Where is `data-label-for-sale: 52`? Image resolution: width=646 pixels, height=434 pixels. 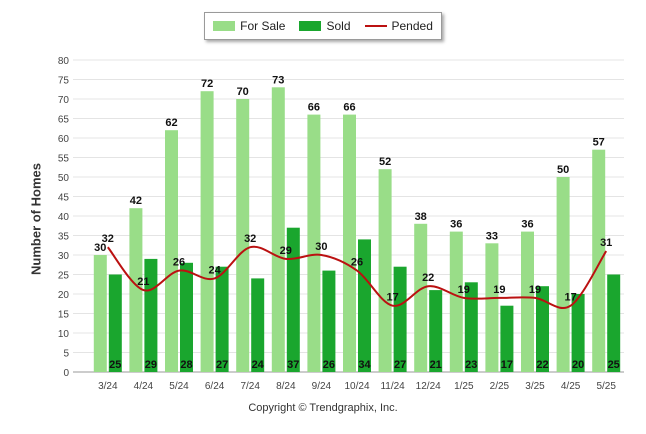
data-label-for-sale: 52 is located at coordinates (385, 162).